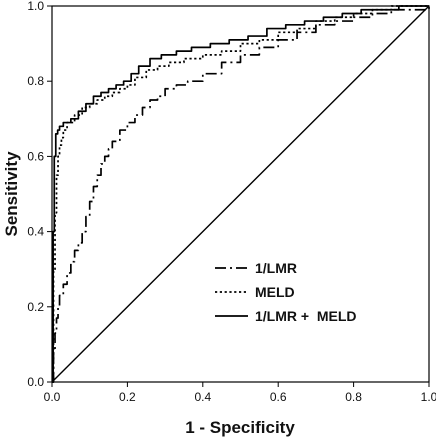 This screenshot has height=440, width=436. What do you see at coordinates (353, 397) in the screenshot?
I see `x-tick-label: 0.8` at bounding box center [353, 397].